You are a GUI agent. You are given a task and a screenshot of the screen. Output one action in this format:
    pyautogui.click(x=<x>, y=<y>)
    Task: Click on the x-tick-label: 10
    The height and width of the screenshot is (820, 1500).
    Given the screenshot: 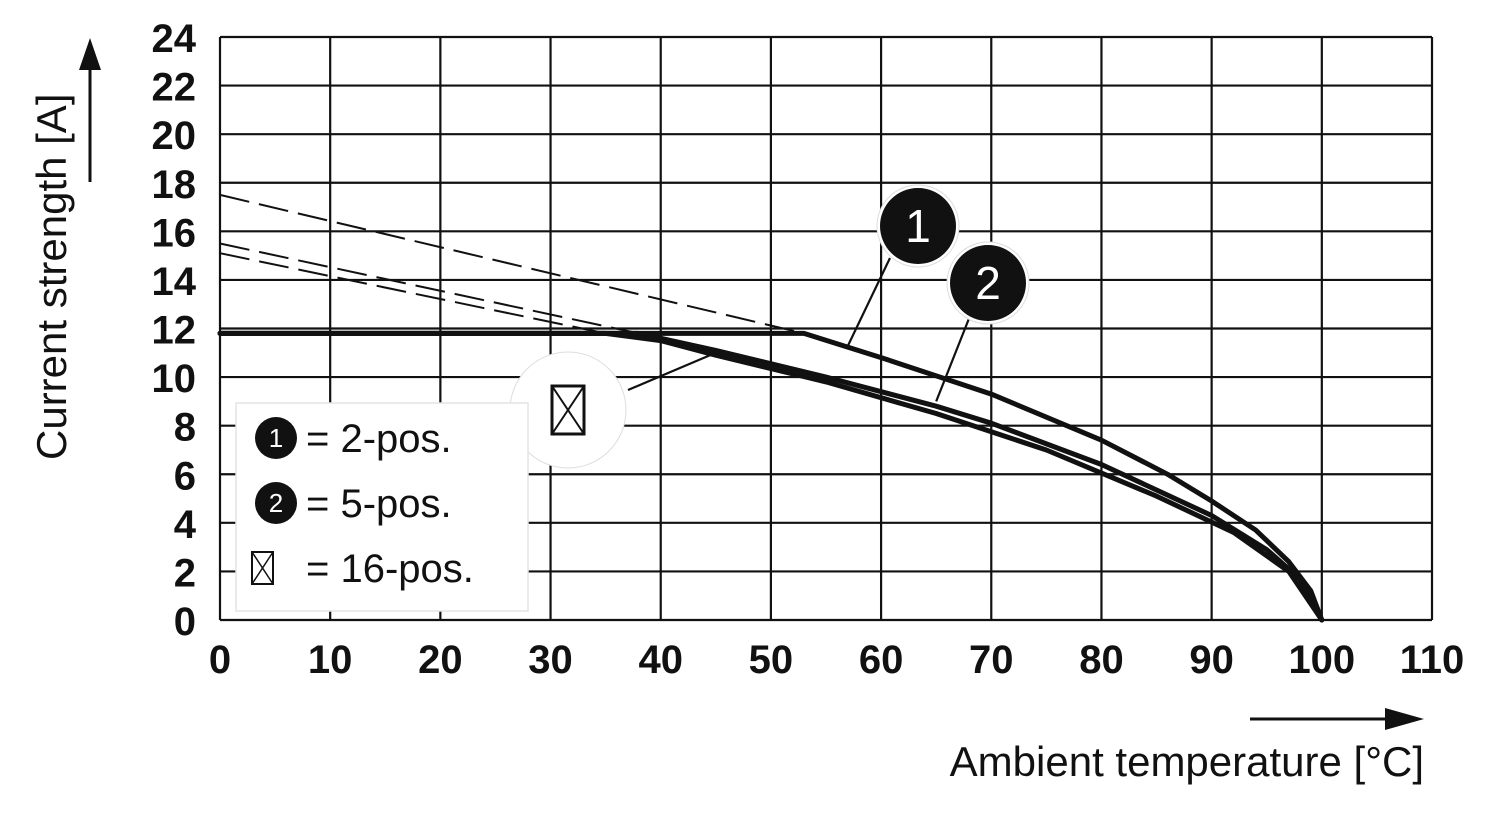 What is the action you would take?
    pyautogui.click(x=330, y=660)
    